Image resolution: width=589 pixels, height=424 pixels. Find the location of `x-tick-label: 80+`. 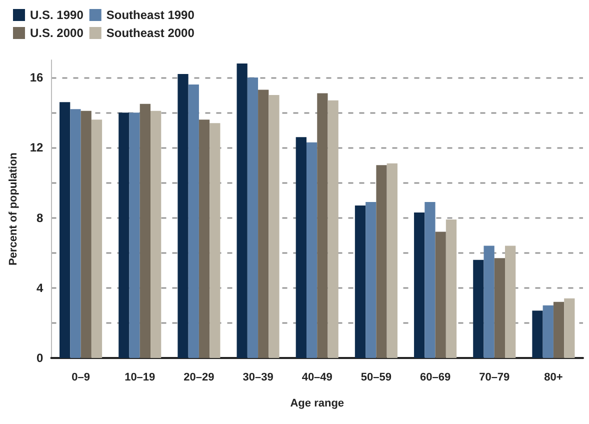

x-tick-label: 80+ is located at coordinates (553, 378).